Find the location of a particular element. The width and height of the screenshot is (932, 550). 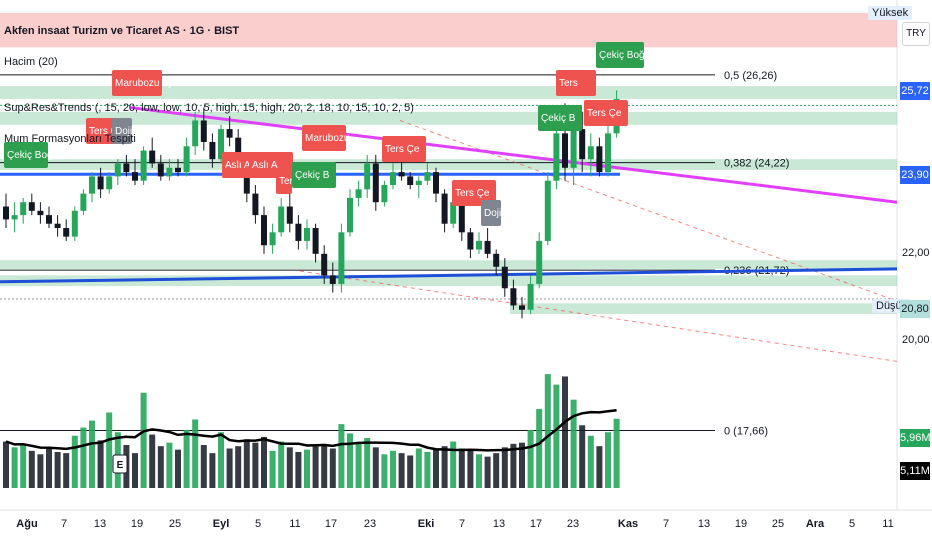

pattern-label-bear: Marubozu Ayı is located at coordinates (144, 83).